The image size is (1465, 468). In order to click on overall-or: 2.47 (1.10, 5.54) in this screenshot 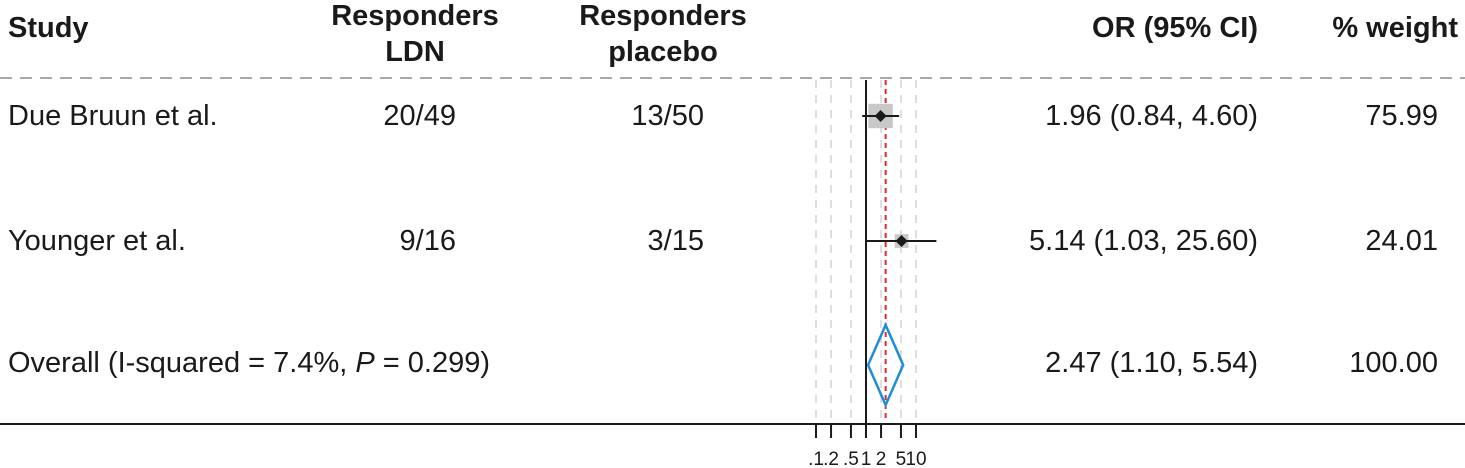, I will do `click(1151, 363)`.